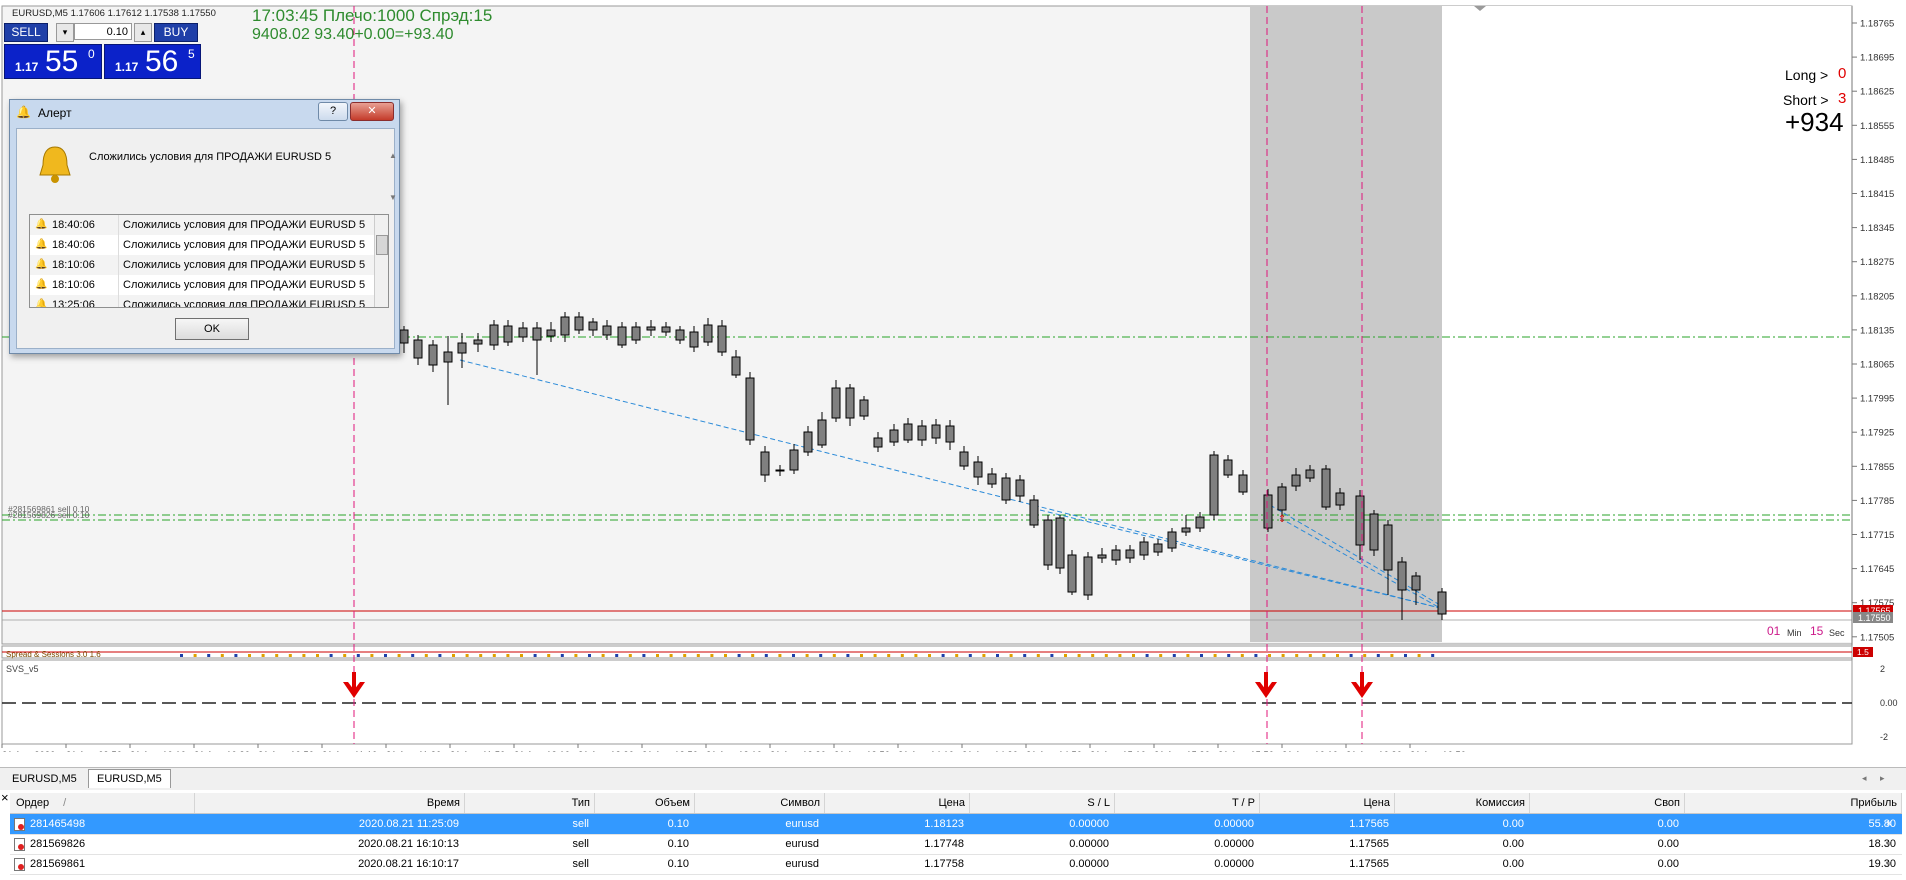  Describe the element at coordinates (1346, 324) in the screenshot. I see `session-highlight` at that location.